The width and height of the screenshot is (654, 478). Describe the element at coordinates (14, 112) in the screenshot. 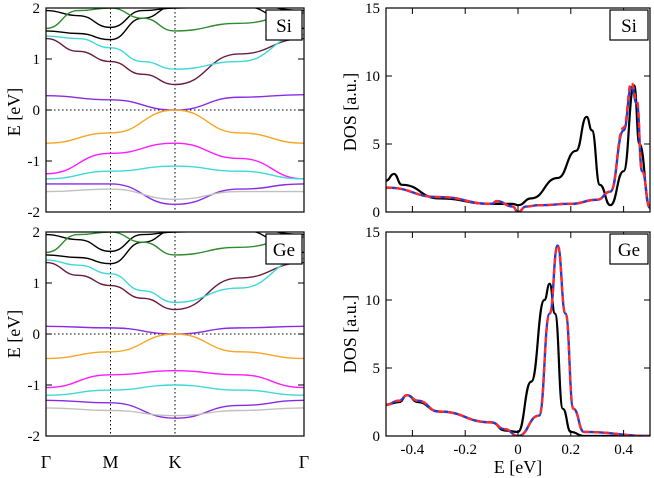

I see `band-si-ylabel: E [eV]` at that location.